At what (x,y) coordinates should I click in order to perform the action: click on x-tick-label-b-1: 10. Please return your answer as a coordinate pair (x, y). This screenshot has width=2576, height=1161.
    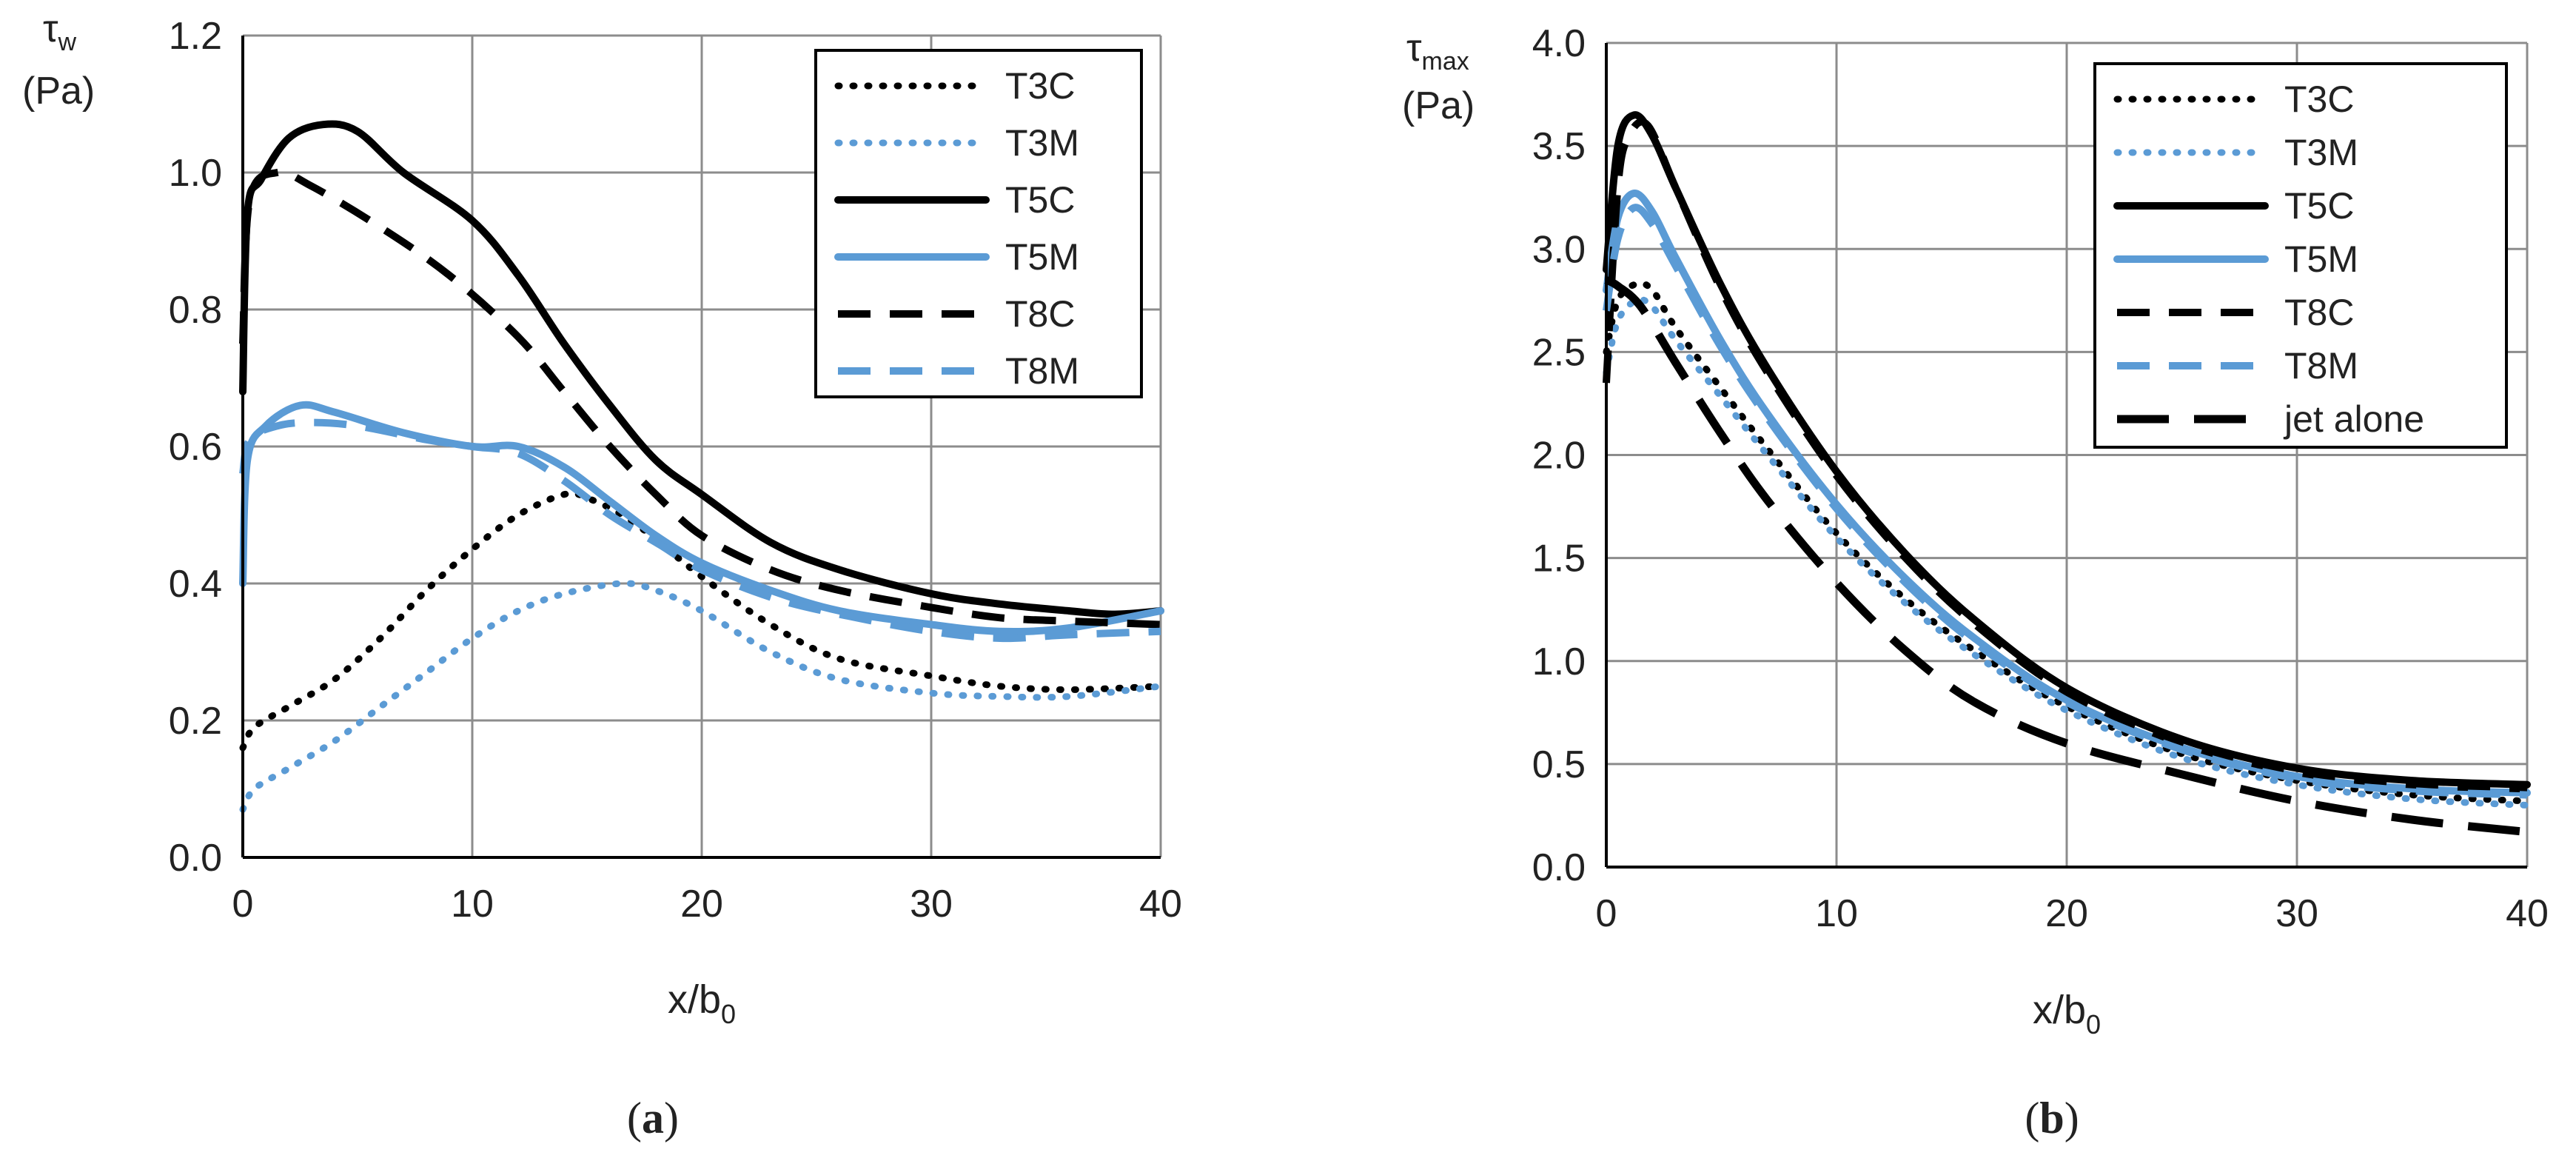
    Looking at the image, I should click on (1836, 913).